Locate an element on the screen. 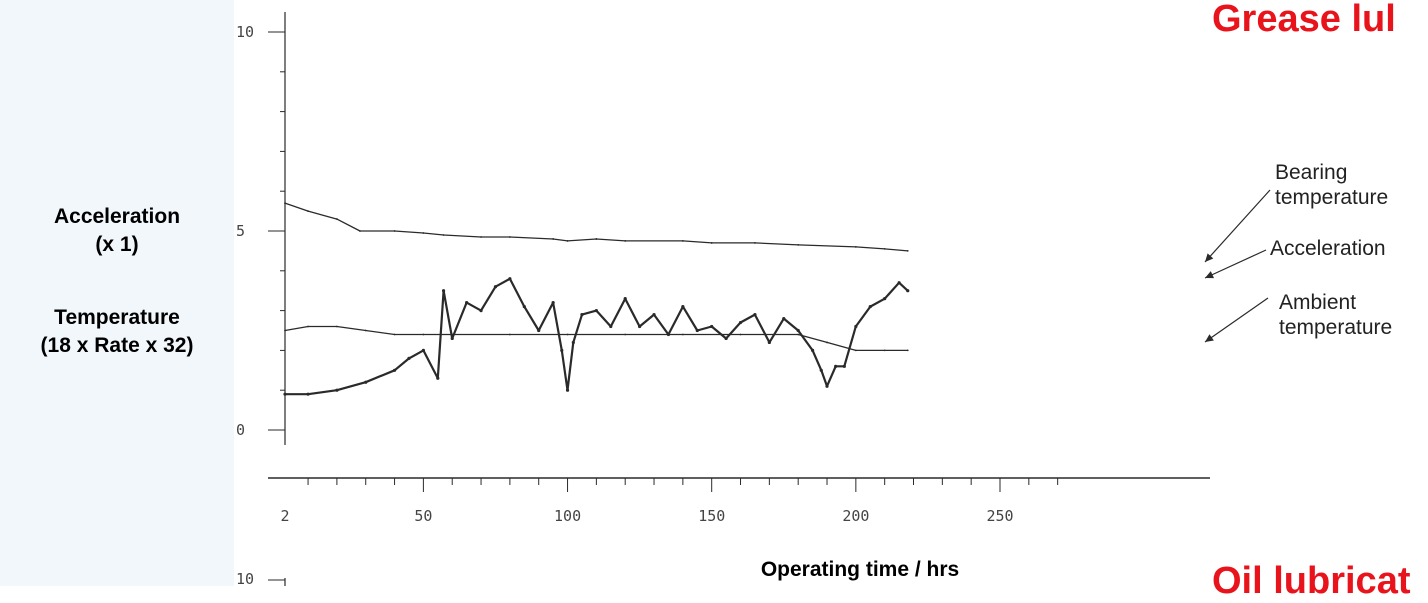  legend-ambient-temperature: Ambient temperature is located at coordinates (1336, 315).